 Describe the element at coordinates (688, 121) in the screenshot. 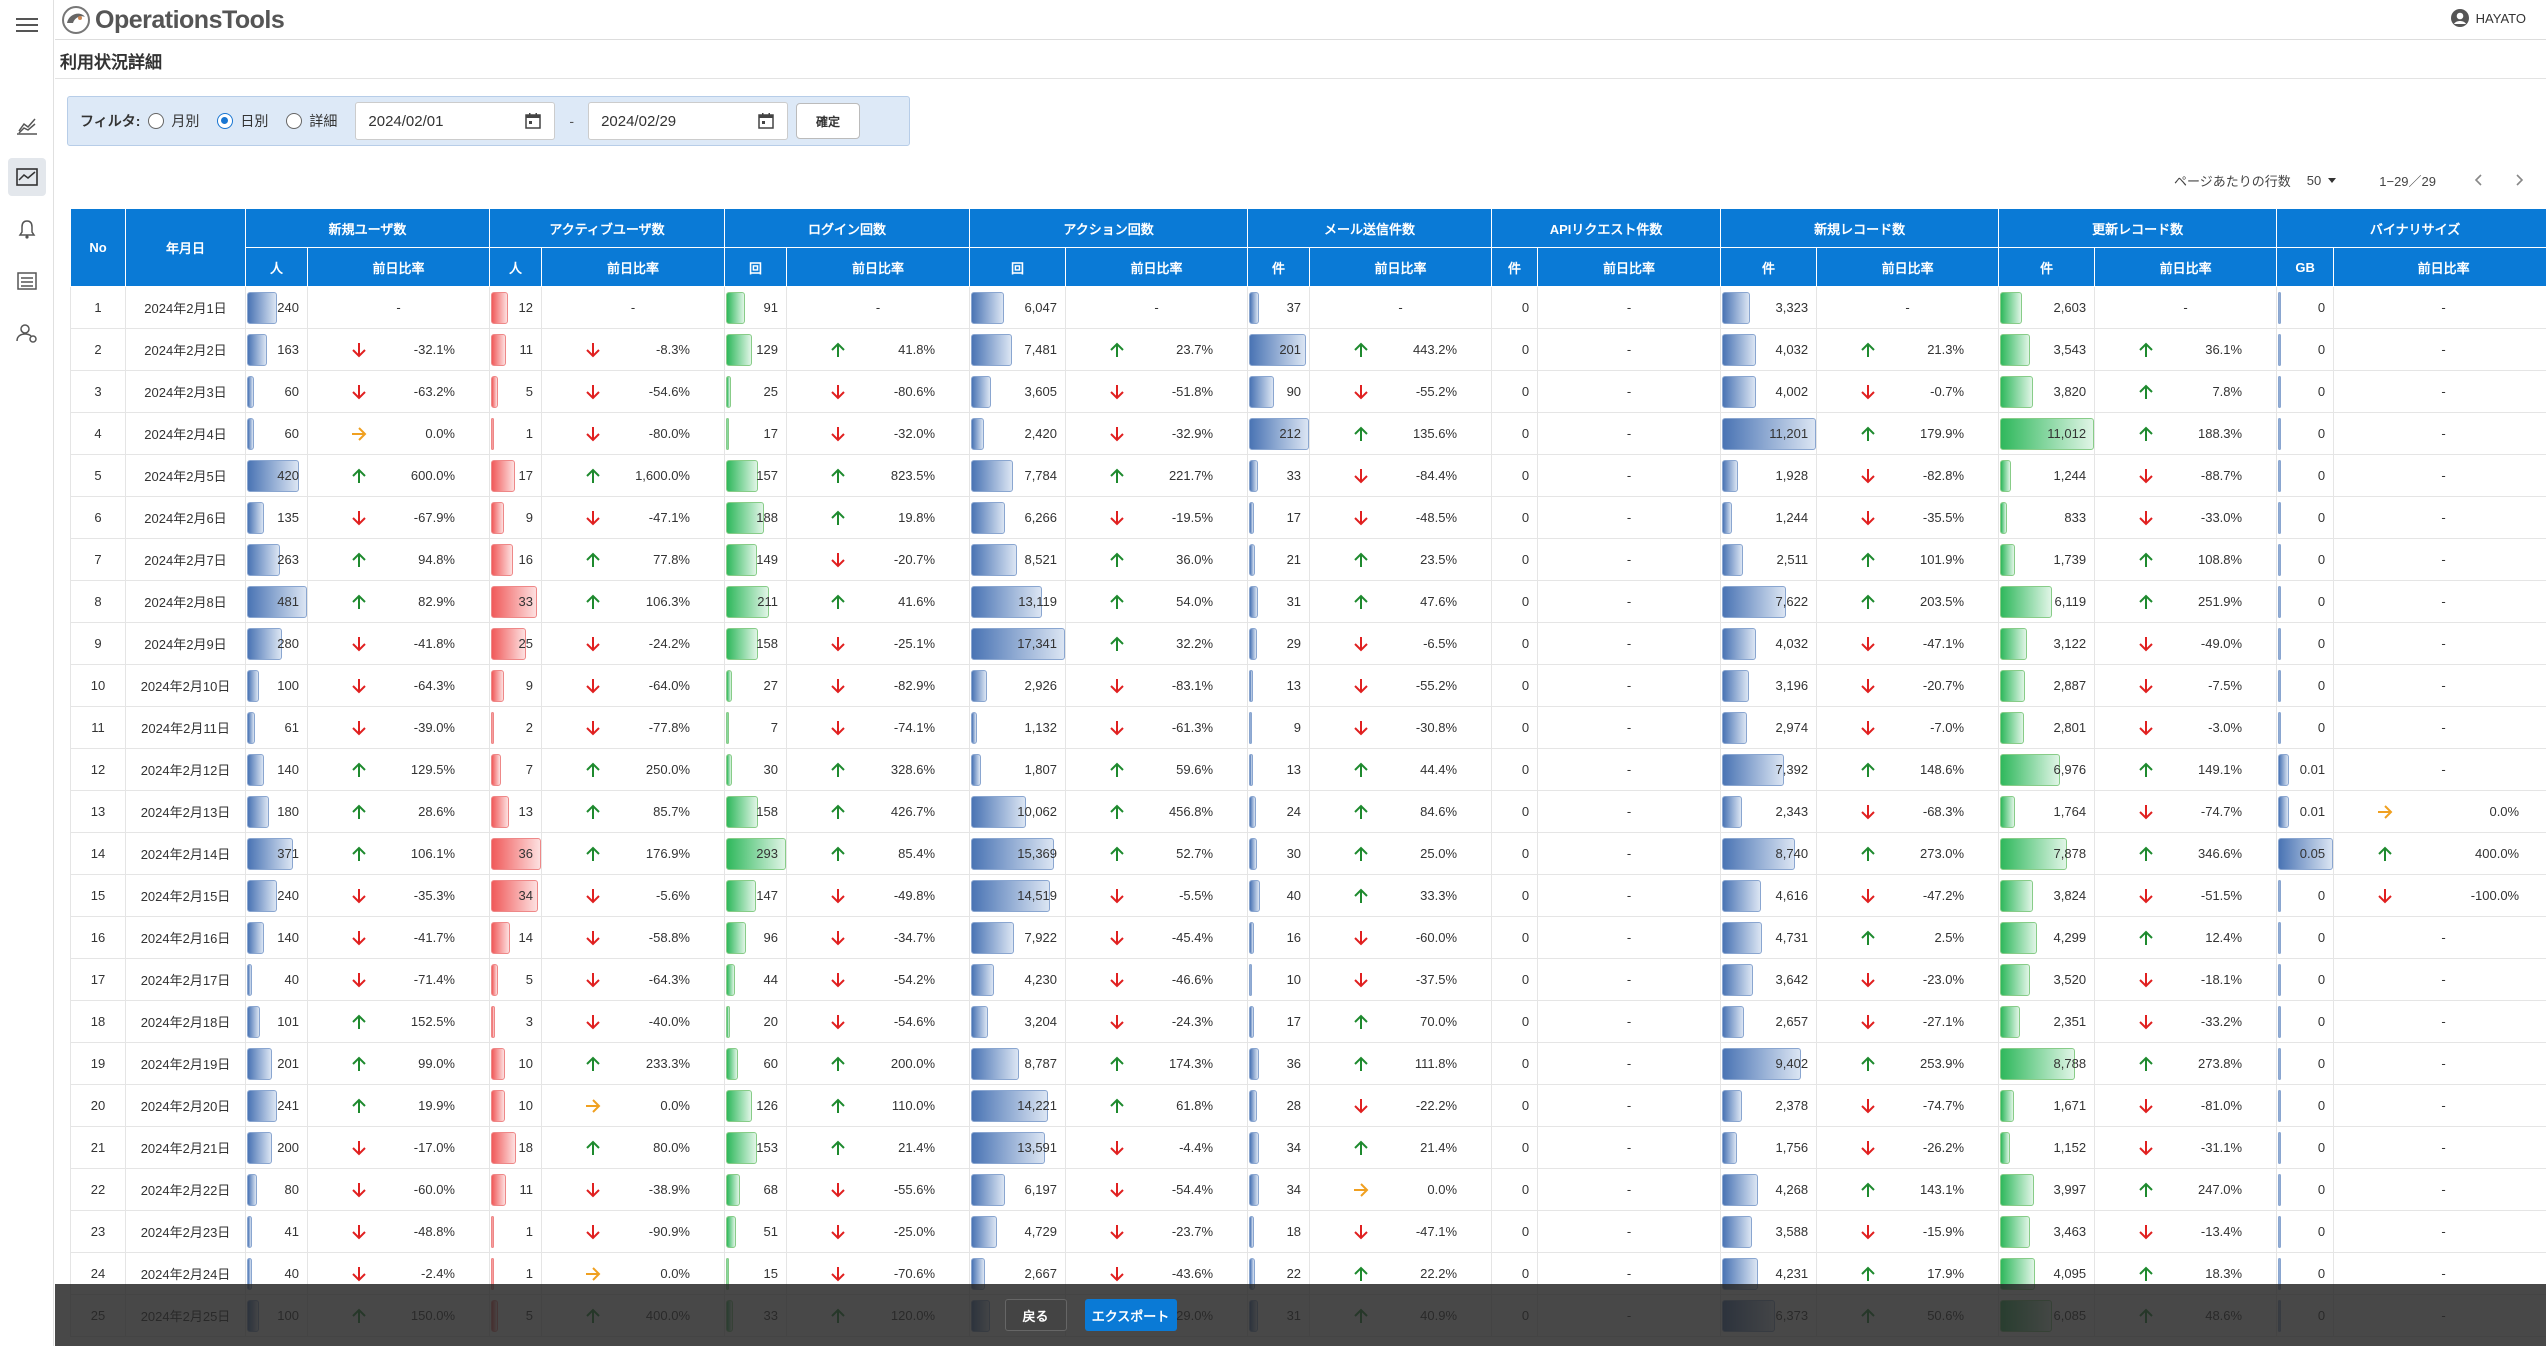

I see `end-date-input: 2024/02/29` at that location.